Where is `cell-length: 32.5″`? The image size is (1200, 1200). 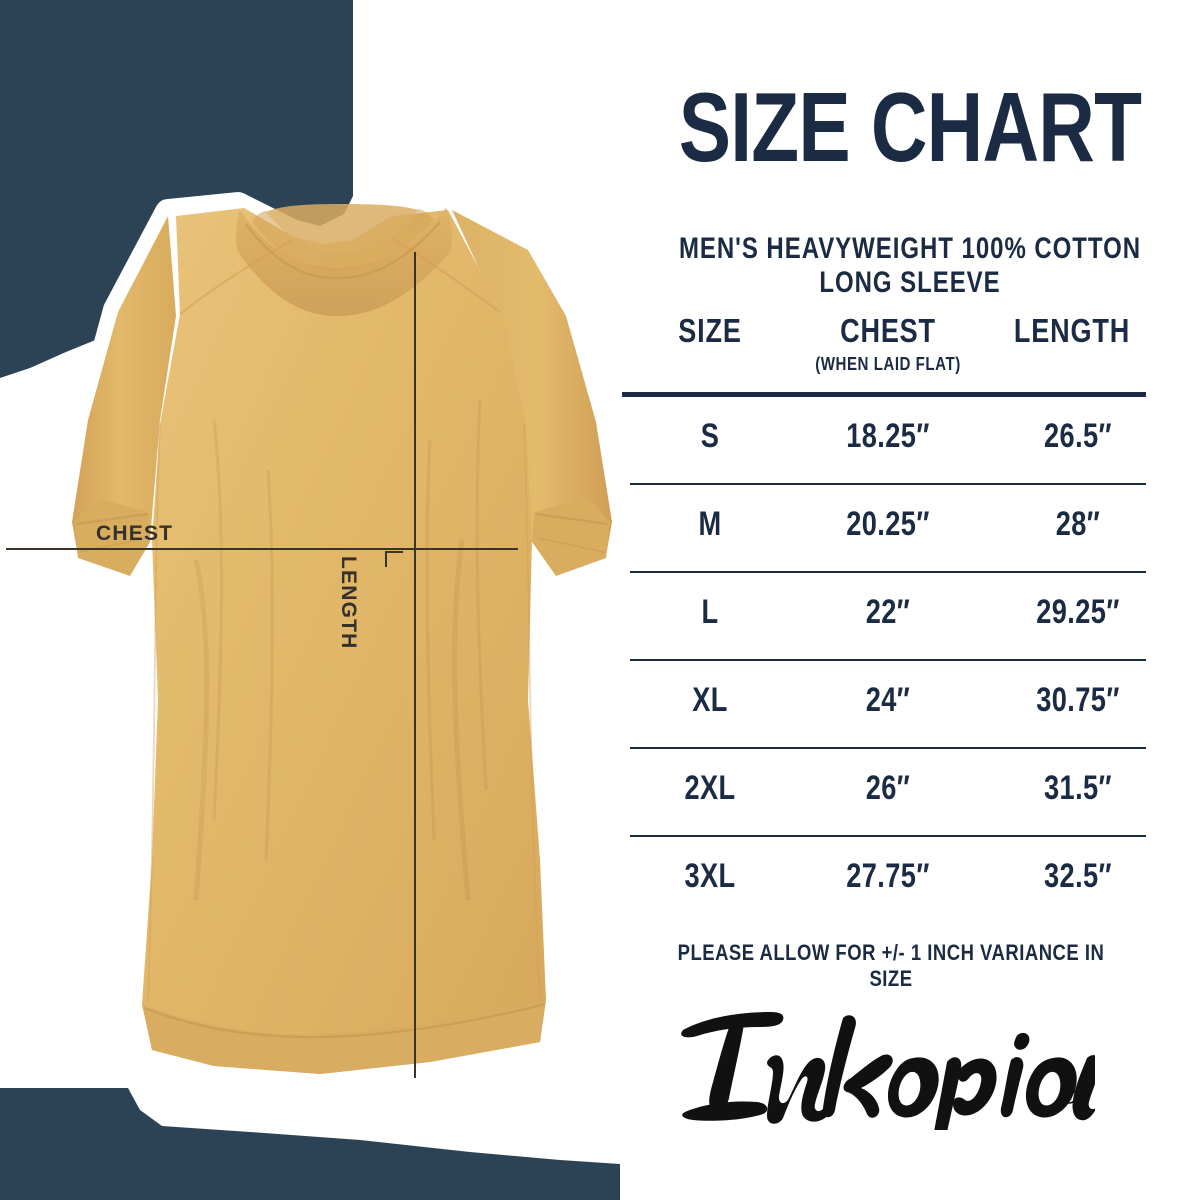 cell-length: 32.5″ is located at coordinates (1078, 876).